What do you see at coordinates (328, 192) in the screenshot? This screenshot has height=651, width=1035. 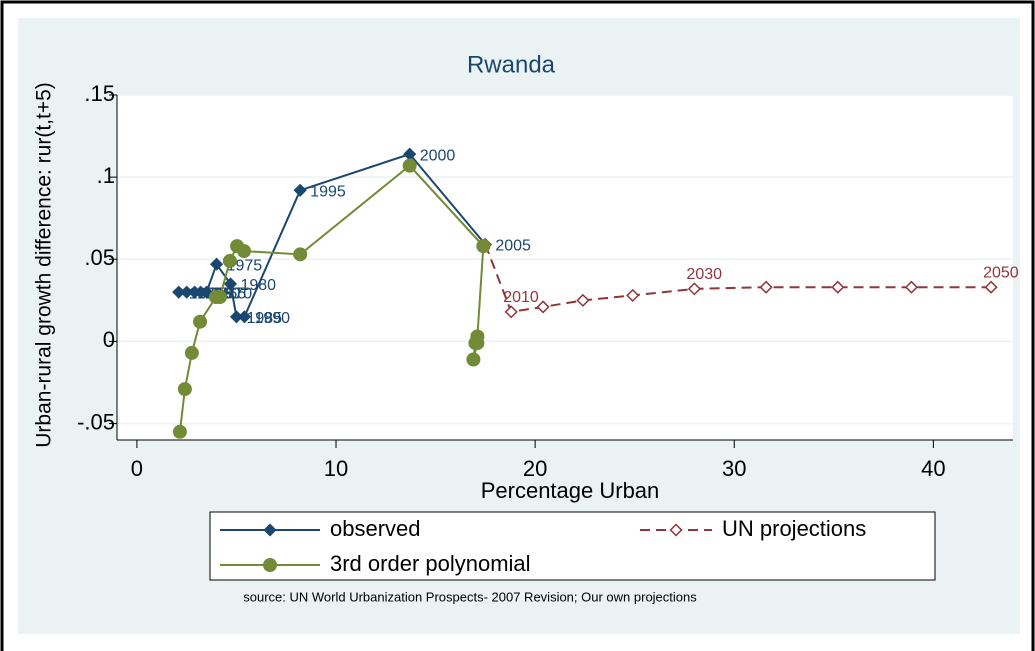 I see `data-label: 1995` at bounding box center [328, 192].